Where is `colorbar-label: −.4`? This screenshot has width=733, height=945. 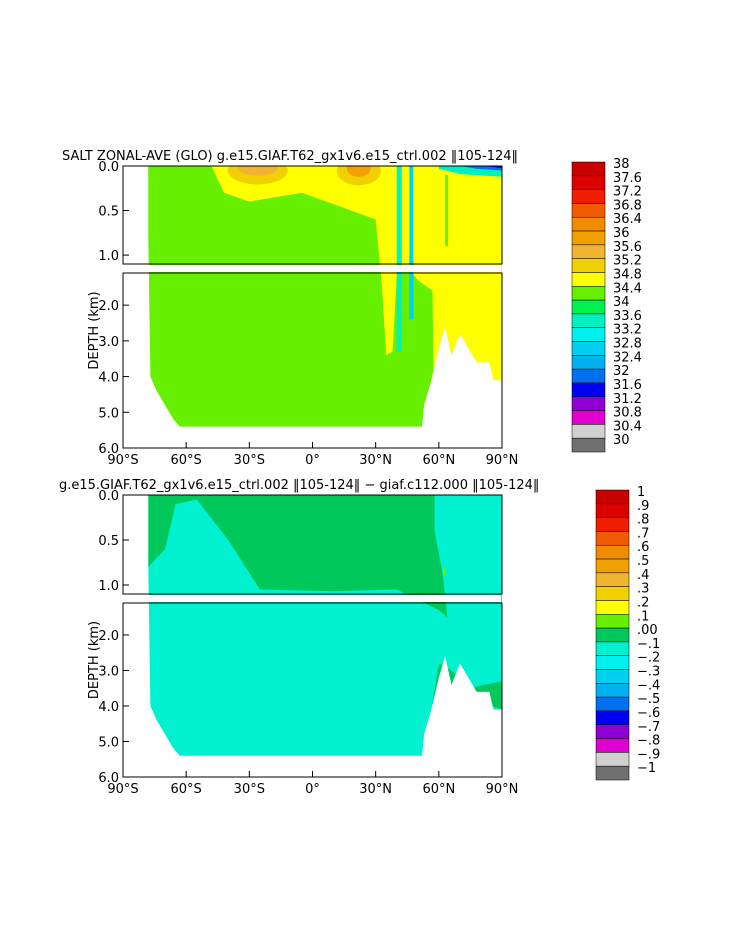 colorbar-label: −.4 is located at coordinates (648, 685).